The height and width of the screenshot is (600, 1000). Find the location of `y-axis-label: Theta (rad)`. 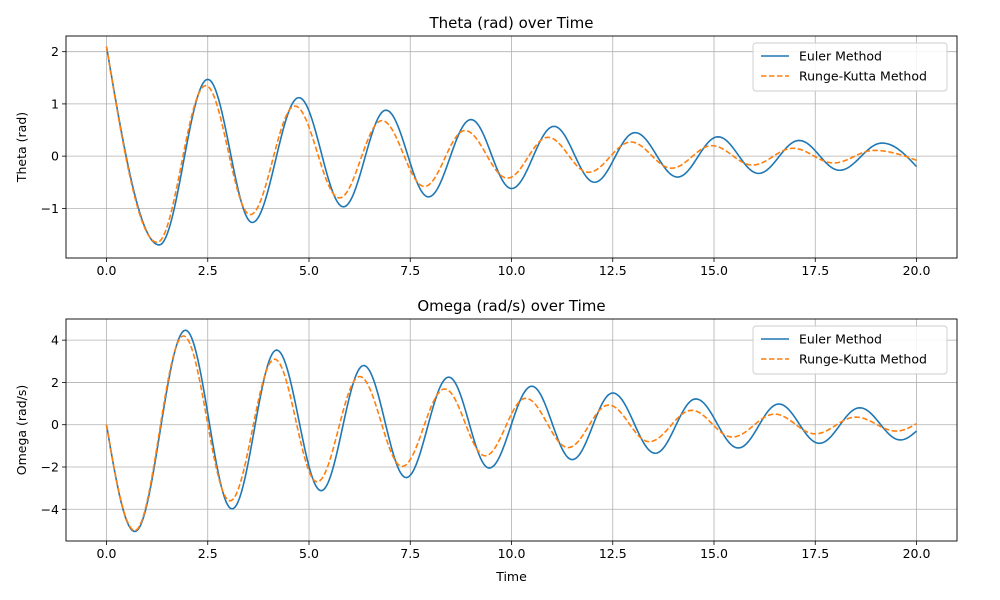

y-axis-label: Theta (rad) is located at coordinates (21, 147).